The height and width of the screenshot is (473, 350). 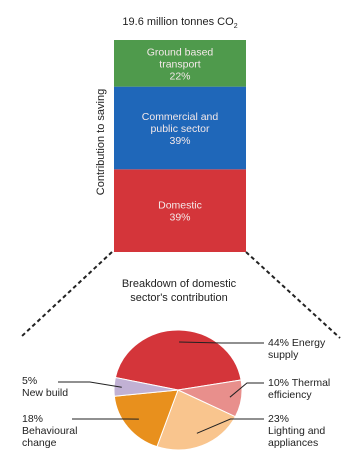 I want to click on pie-slice-5-new-build, so click(x=146, y=386).